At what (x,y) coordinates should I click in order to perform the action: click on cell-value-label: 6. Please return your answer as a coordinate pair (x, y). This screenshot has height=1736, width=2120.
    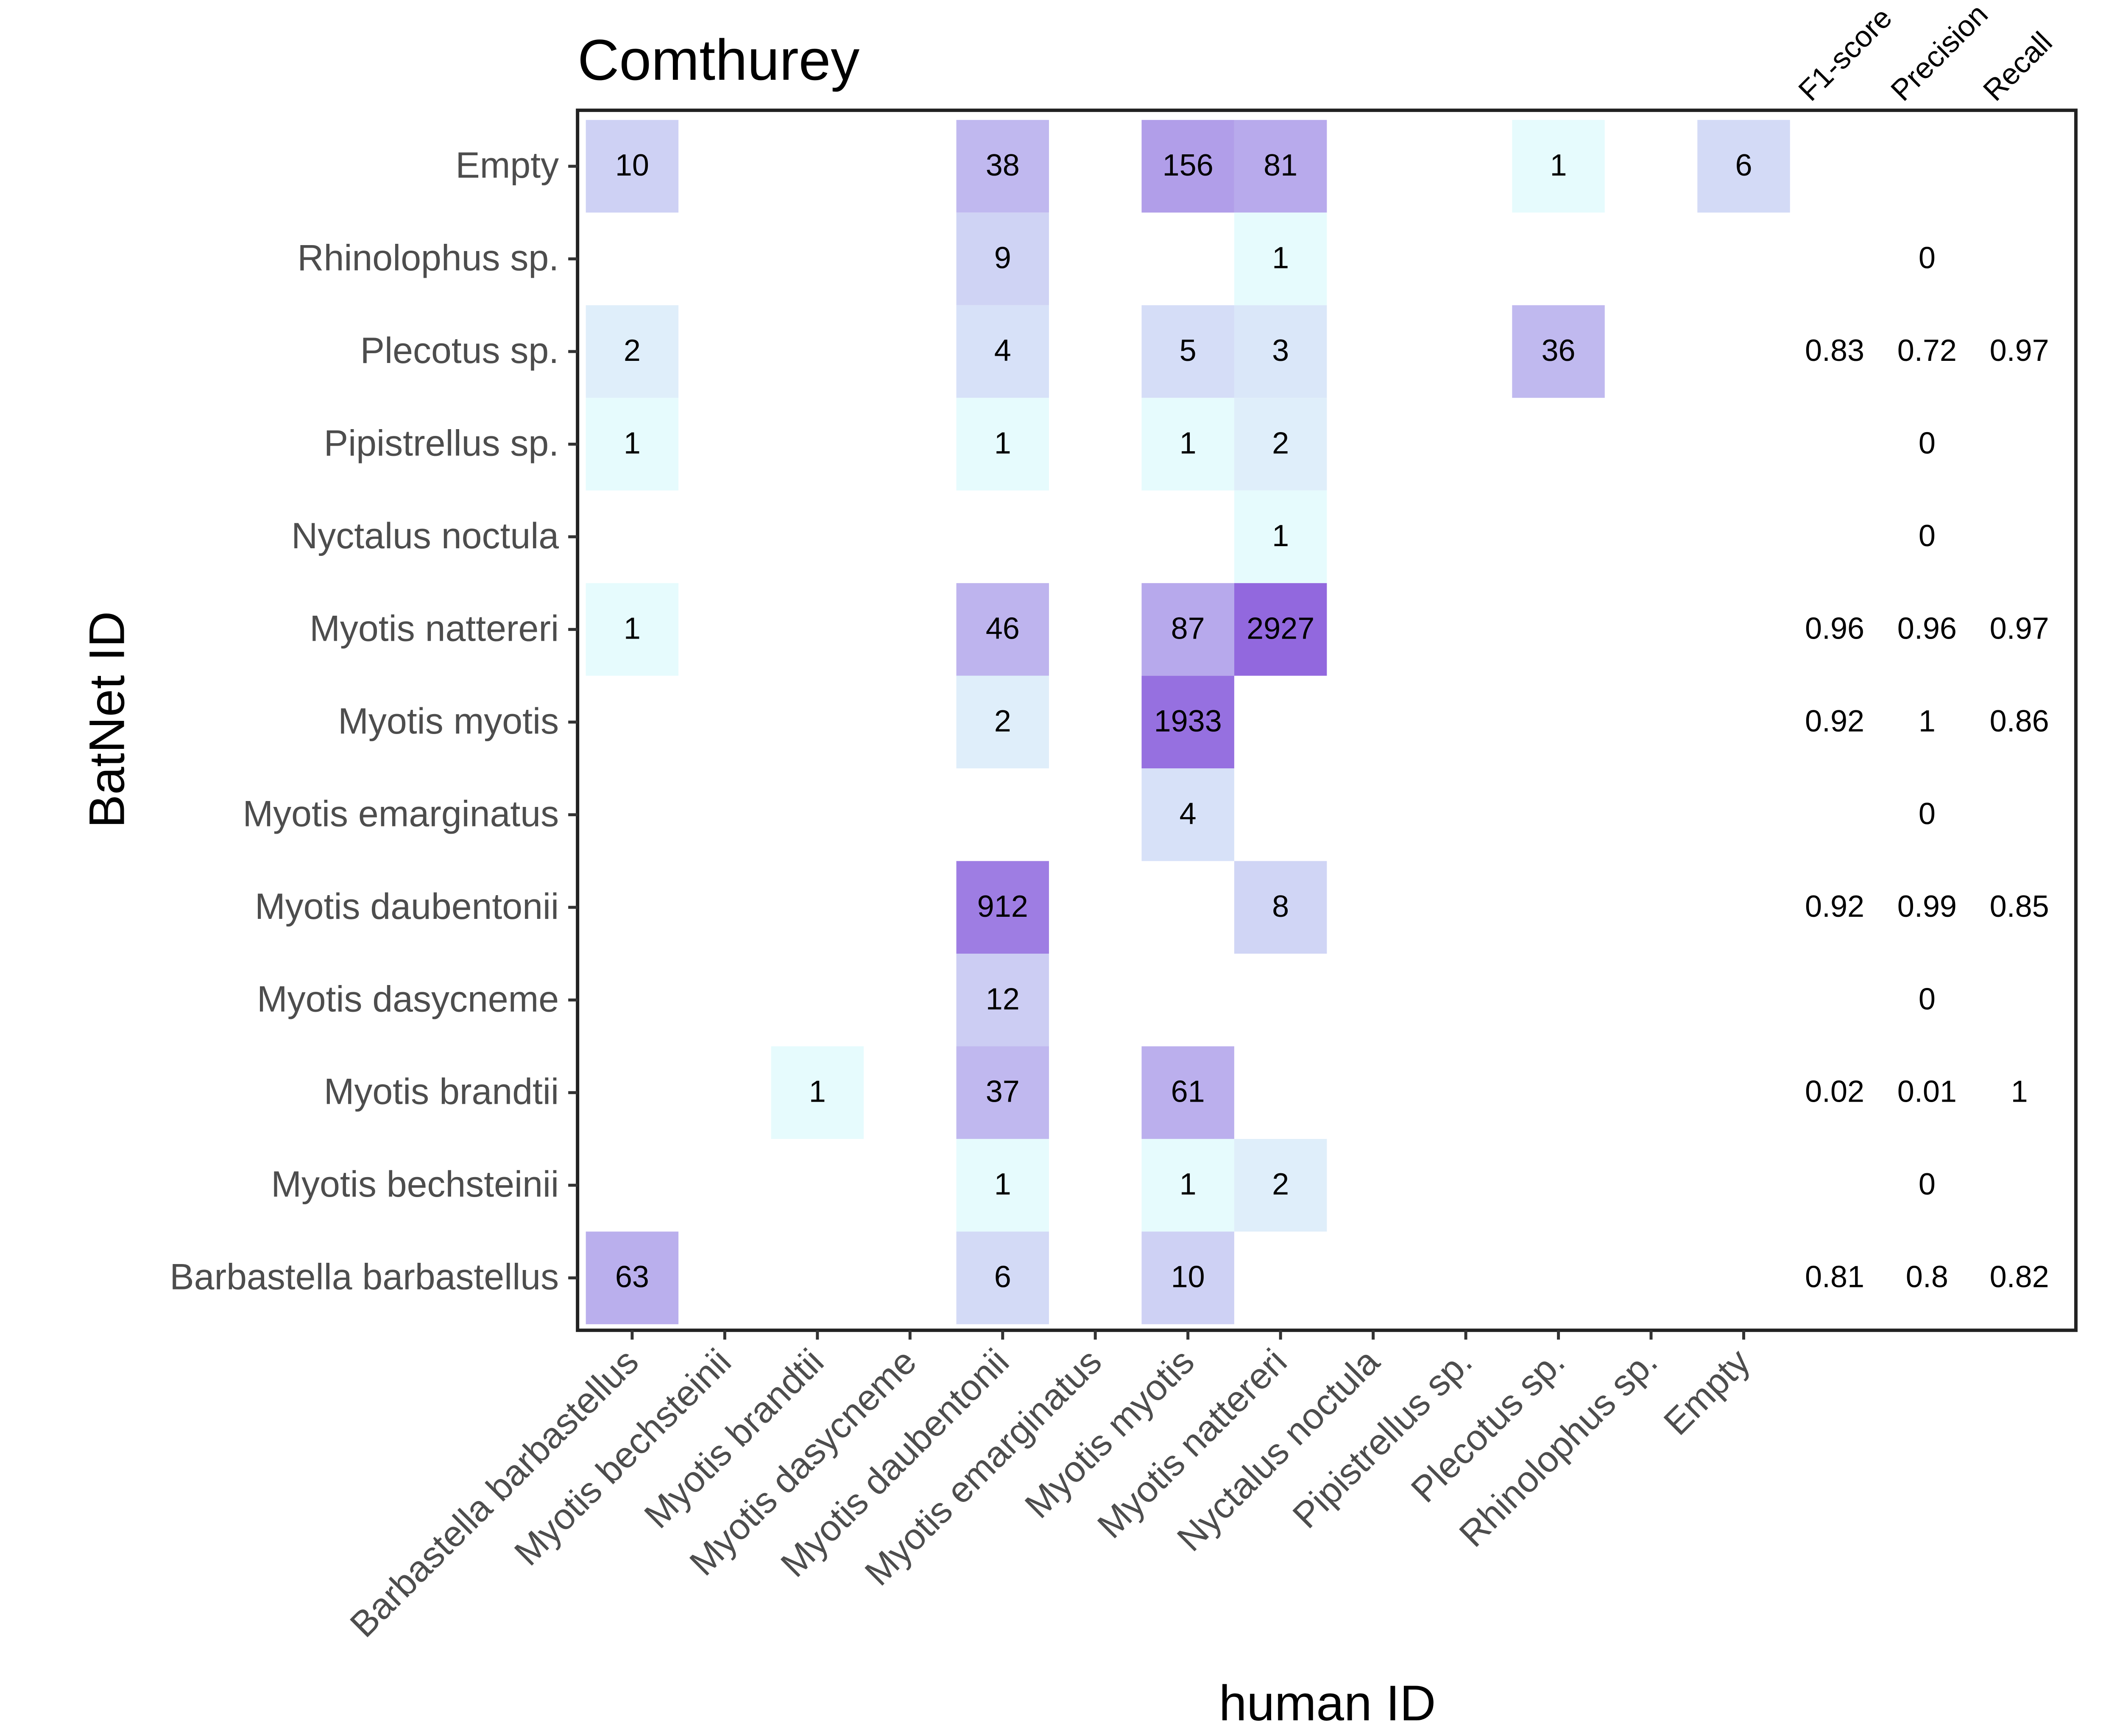
    Looking at the image, I should click on (1744, 165).